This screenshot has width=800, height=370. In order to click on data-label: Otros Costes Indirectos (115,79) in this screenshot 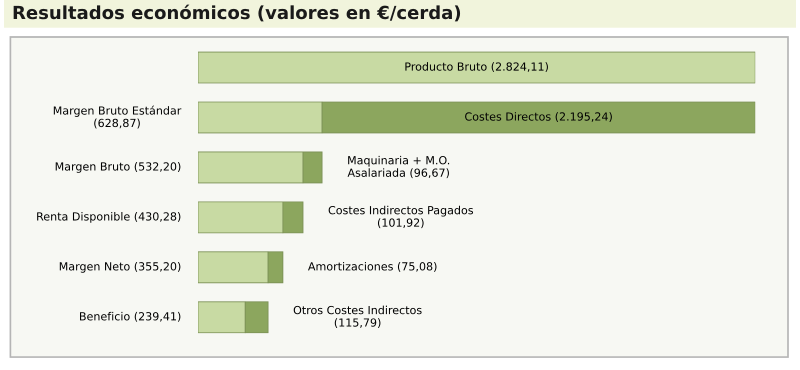, I will do `click(358, 317)`.